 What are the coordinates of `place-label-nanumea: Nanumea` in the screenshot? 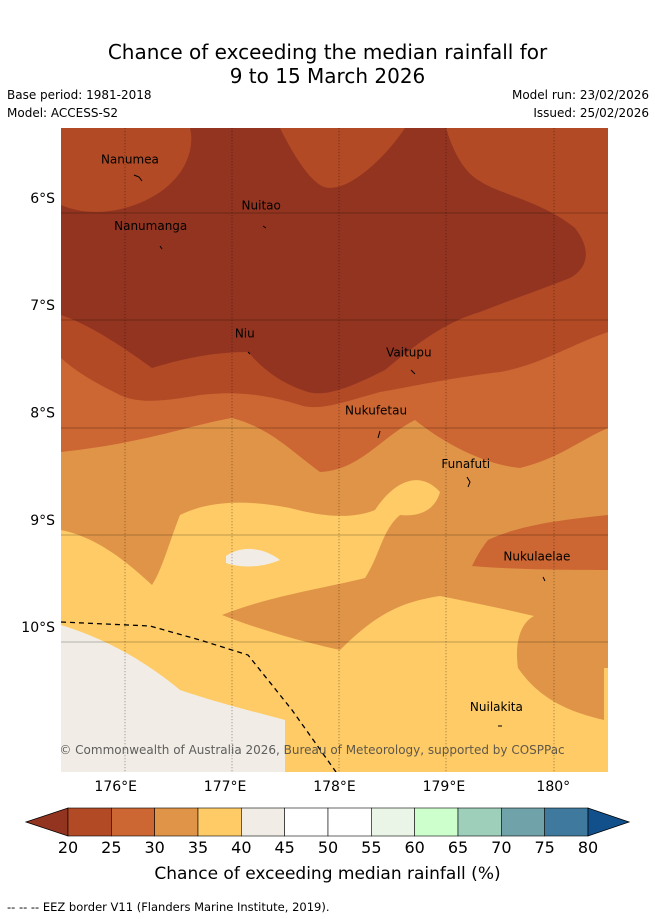 It's located at (130, 159).